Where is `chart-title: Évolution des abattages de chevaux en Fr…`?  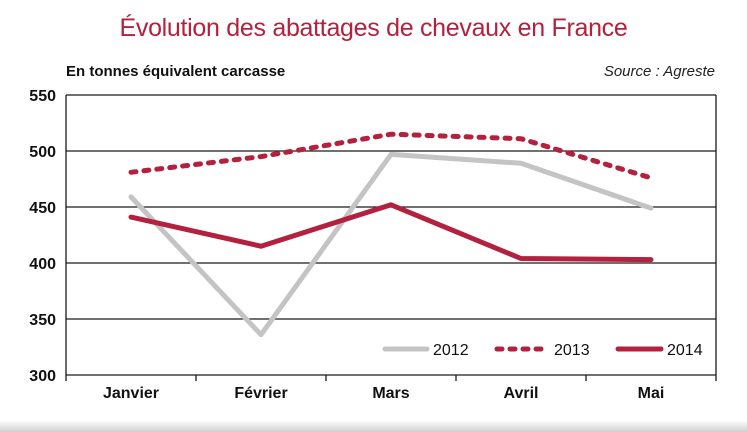
chart-title: Évolution des abattages de chevaux en Fr… is located at coordinates (373, 28).